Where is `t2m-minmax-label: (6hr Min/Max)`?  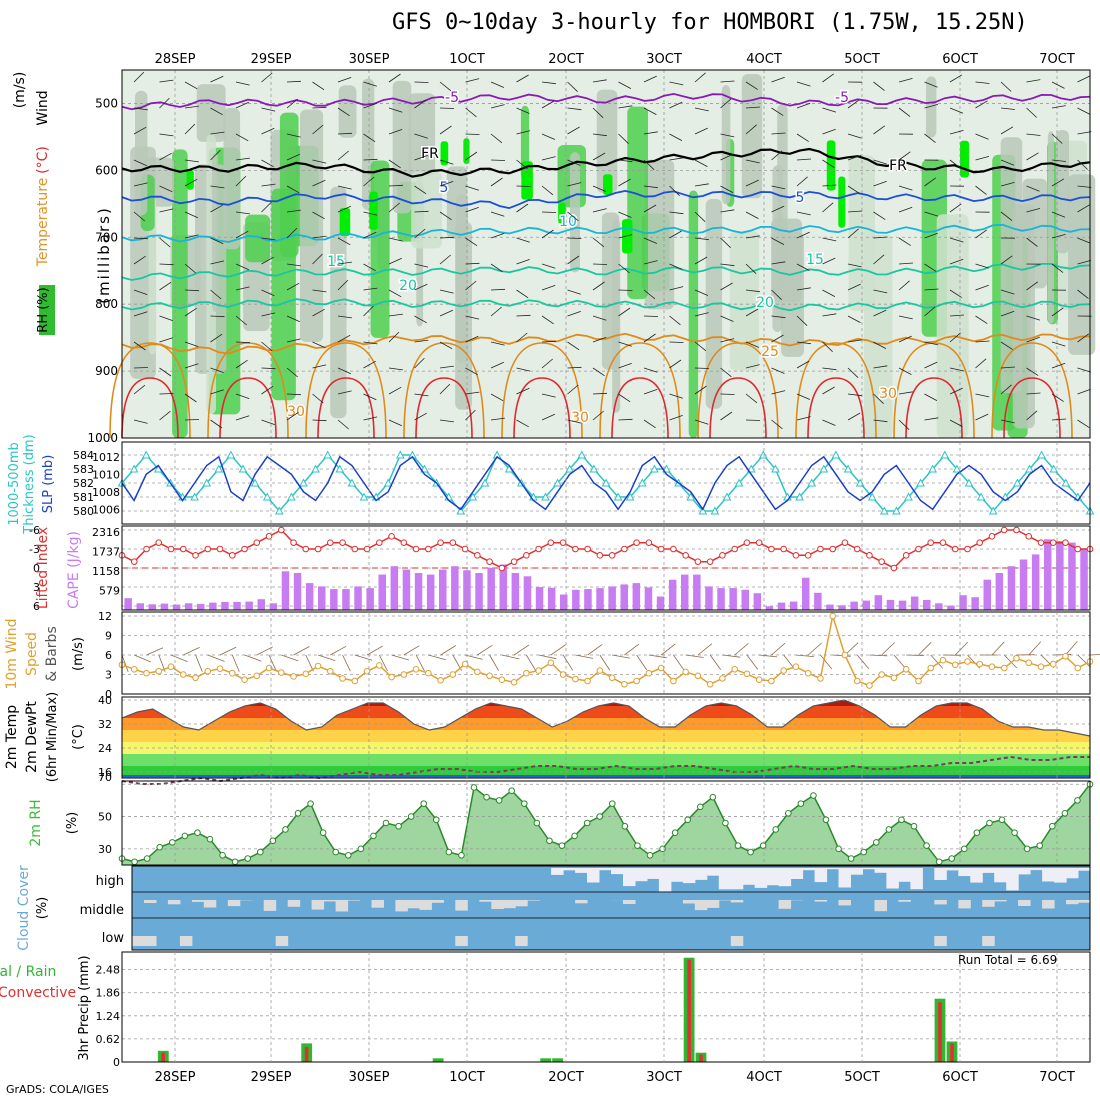 t2m-minmax-label: (6hr Min/Max) is located at coordinates (52, 737).